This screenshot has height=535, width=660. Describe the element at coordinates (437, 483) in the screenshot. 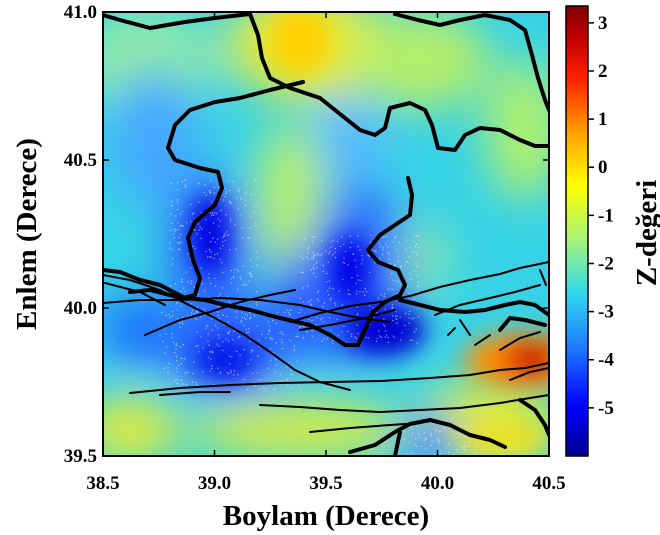

I see `x-tick-label: 40.0` at that location.